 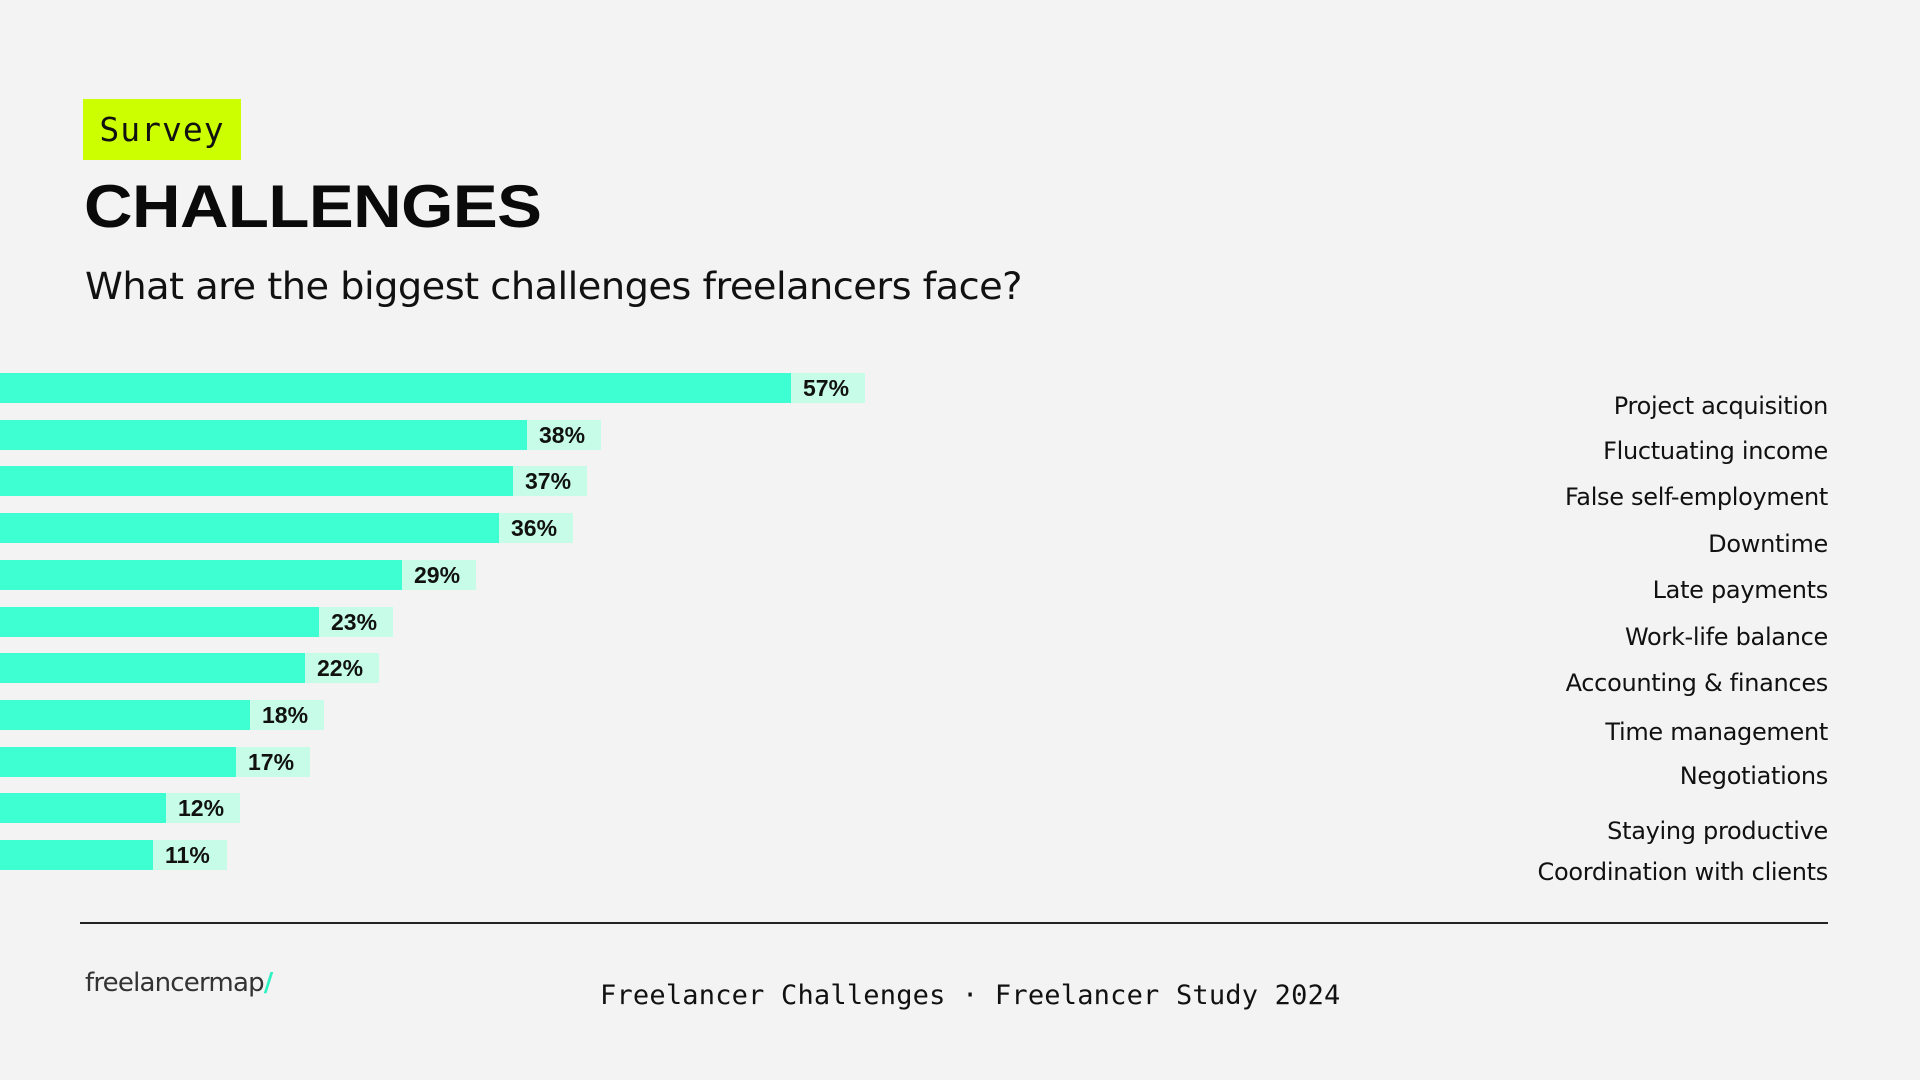 I want to click on bar-value-label: 18%, so click(x=287, y=715).